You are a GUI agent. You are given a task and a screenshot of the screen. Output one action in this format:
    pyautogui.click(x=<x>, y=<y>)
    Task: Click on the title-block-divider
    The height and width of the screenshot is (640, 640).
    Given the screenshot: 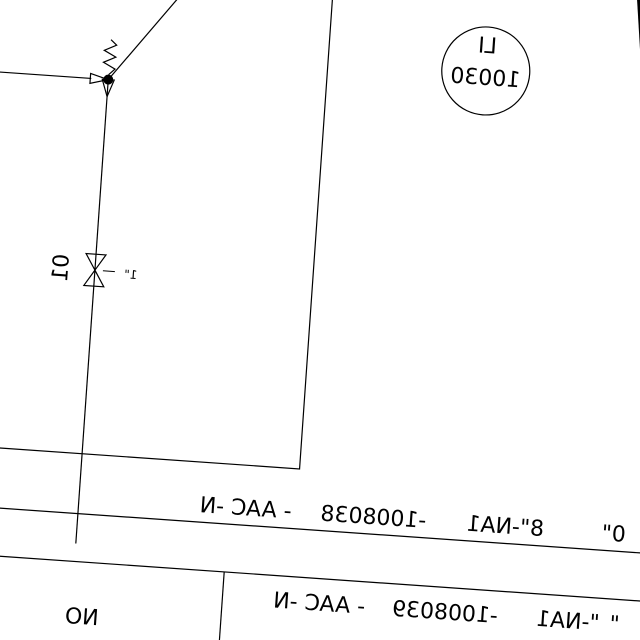 What is the action you would take?
    pyautogui.click(x=320, y=576)
    